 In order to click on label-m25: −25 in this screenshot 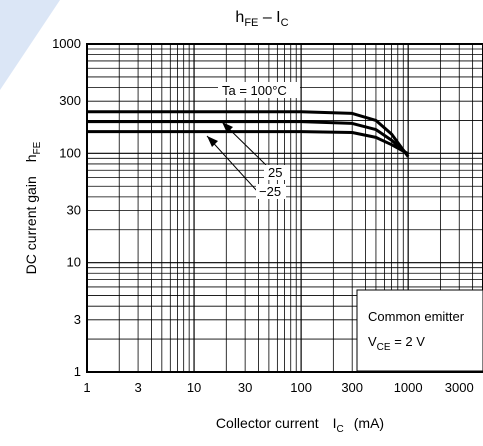, I will do `click(270, 191)`.